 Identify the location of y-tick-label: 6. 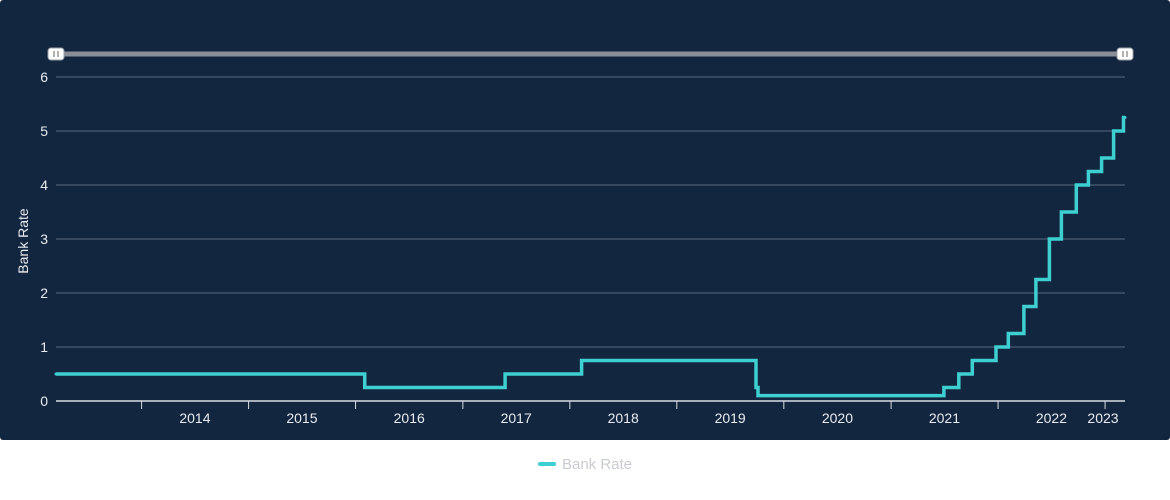
(44, 77).